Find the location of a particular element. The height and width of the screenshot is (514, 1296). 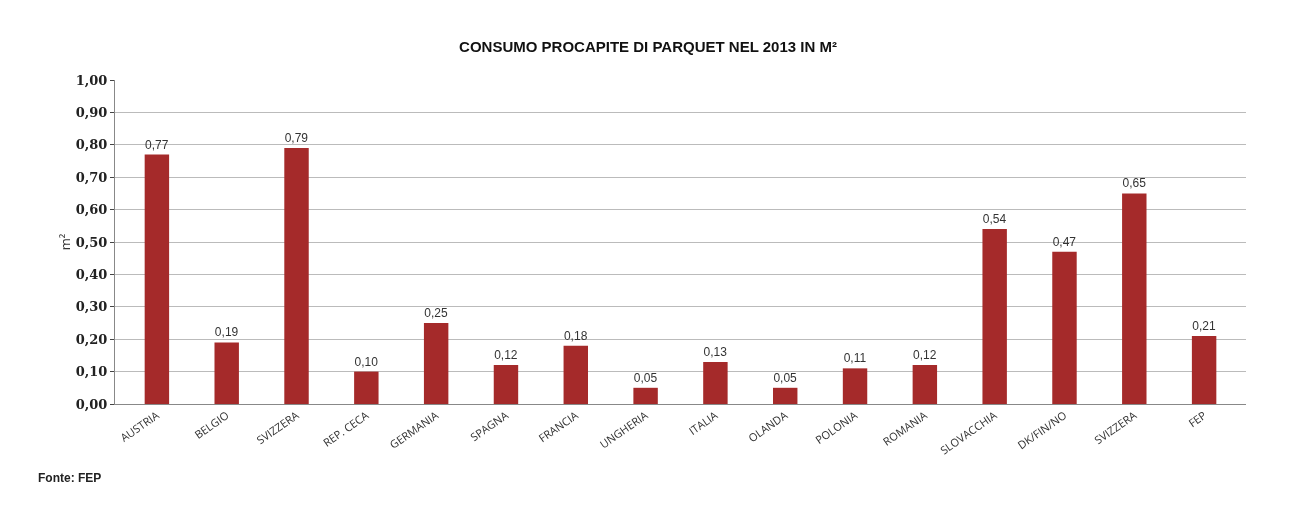

data-label: 0,25 is located at coordinates (436, 313).